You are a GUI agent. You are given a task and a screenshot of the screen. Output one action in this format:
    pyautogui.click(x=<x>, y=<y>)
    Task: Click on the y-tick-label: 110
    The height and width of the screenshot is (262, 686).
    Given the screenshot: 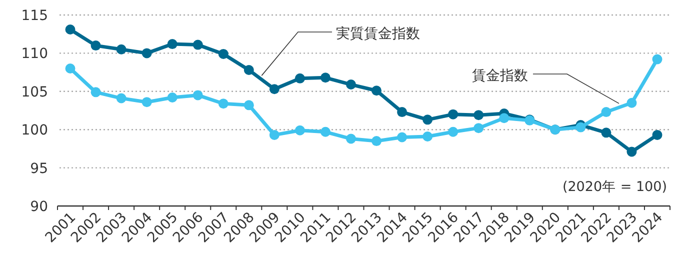 What is the action you would take?
    pyautogui.click(x=34, y=54)
    